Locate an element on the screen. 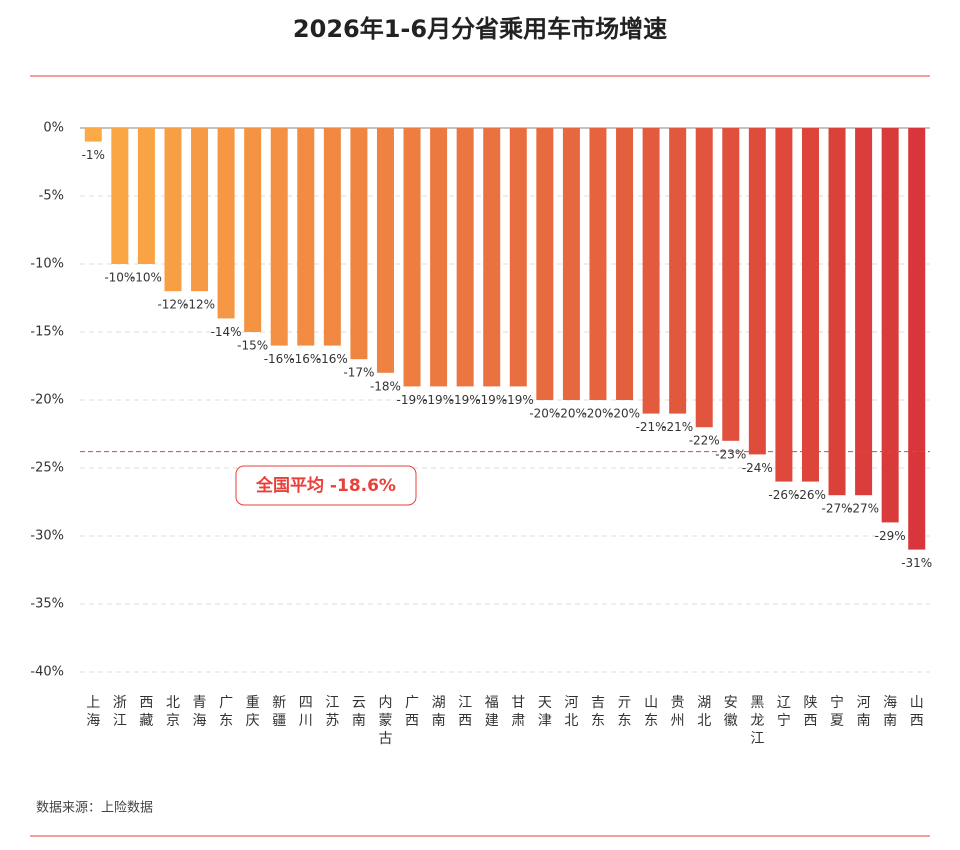 This screenshot has height=850, width=960. x-tick-label: 重庆 is located at coordinates (253, 712).